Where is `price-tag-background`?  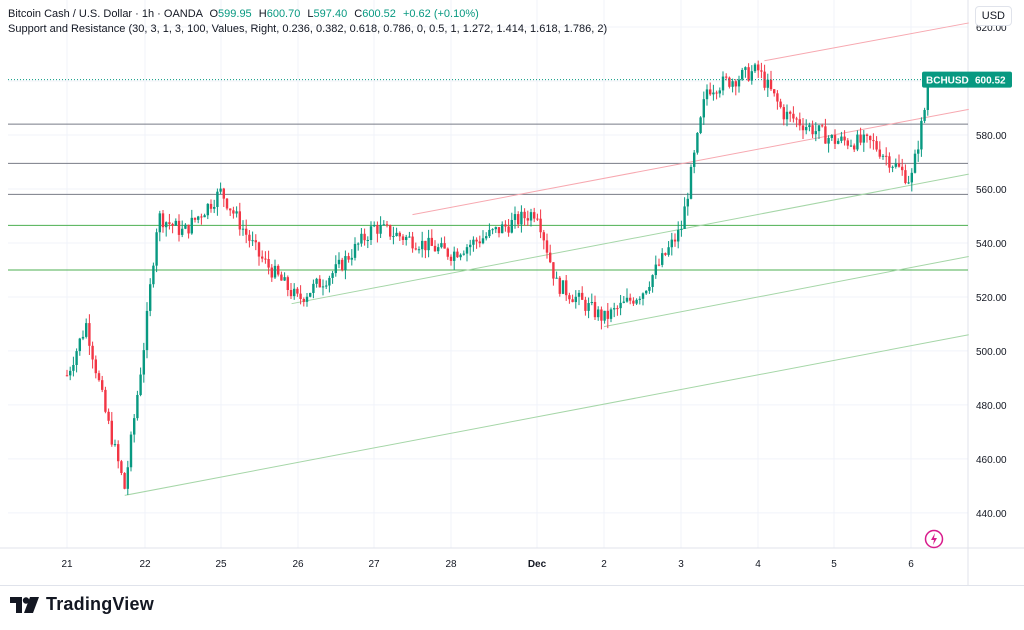
price-tag-background is located at coordinates (967, 79).